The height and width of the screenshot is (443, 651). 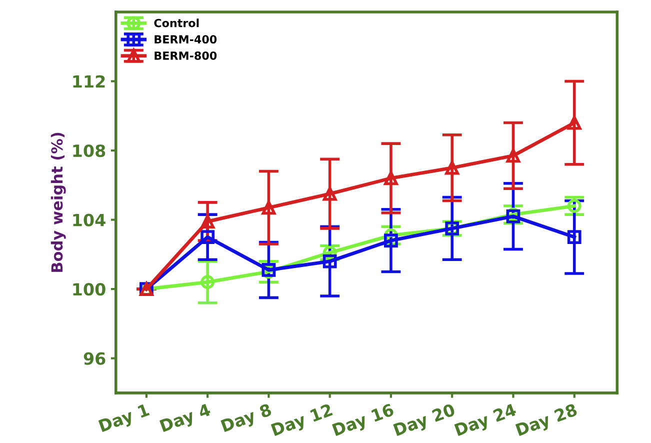 I want to click on x-tick-label: Day 4, so click(x=186, y=419).